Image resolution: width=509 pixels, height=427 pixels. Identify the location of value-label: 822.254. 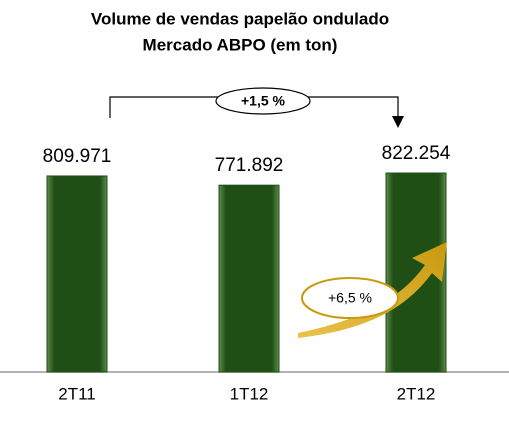
(416, 153).